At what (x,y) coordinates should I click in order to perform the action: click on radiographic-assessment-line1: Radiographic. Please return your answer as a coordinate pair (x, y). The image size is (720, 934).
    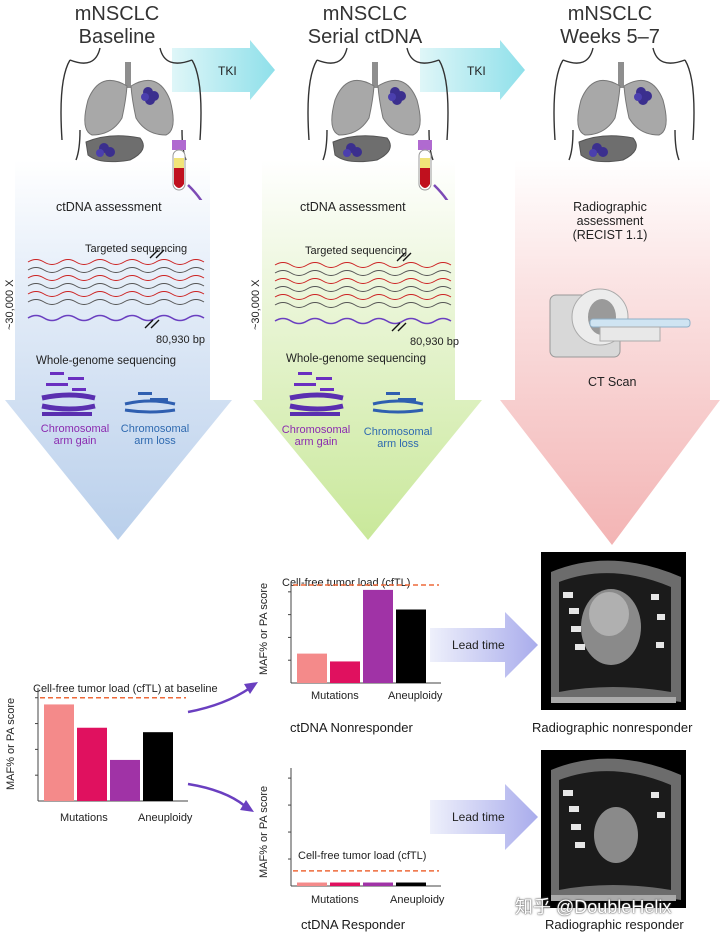
    Looking at the image, I should click on (610, 207).